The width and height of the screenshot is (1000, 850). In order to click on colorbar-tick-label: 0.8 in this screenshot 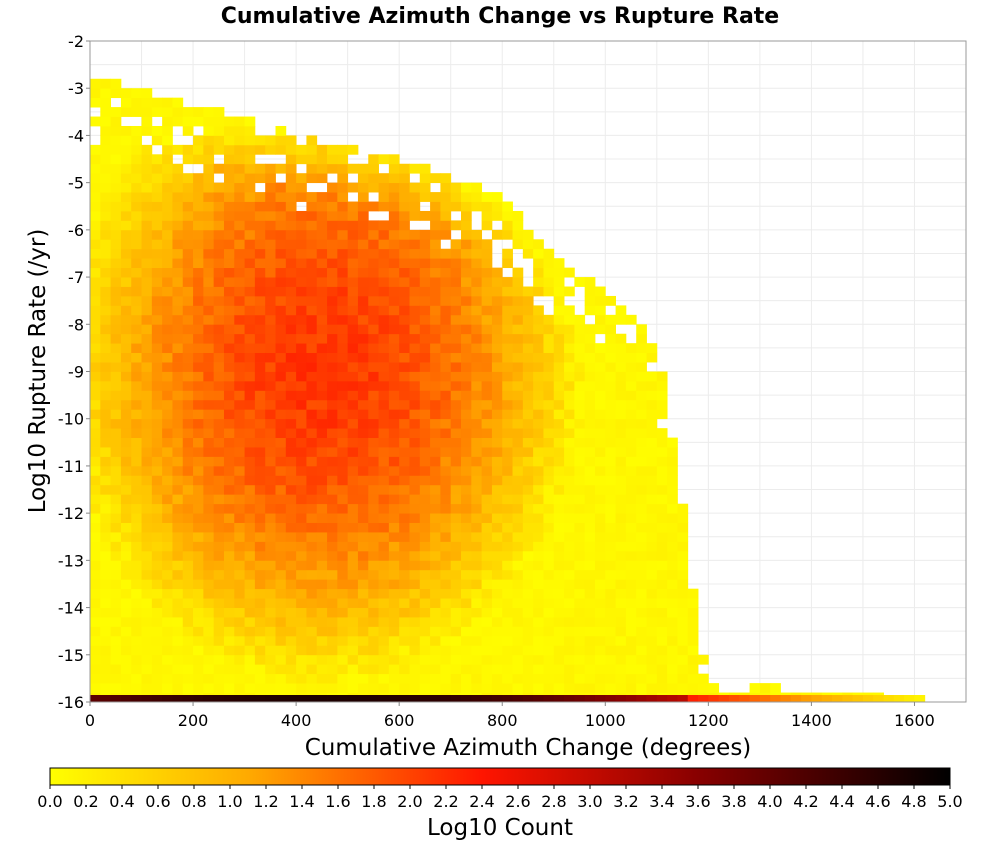, I will do `click(193, 801)`.